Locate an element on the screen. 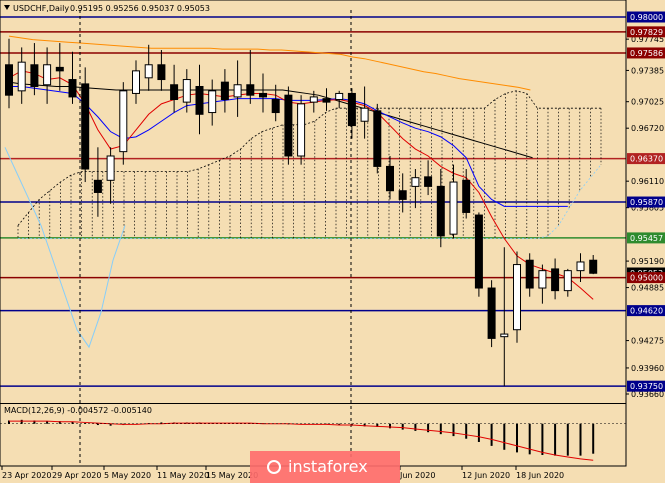  price-tick-label: 0.95805 is located at coordinates (647, 208).